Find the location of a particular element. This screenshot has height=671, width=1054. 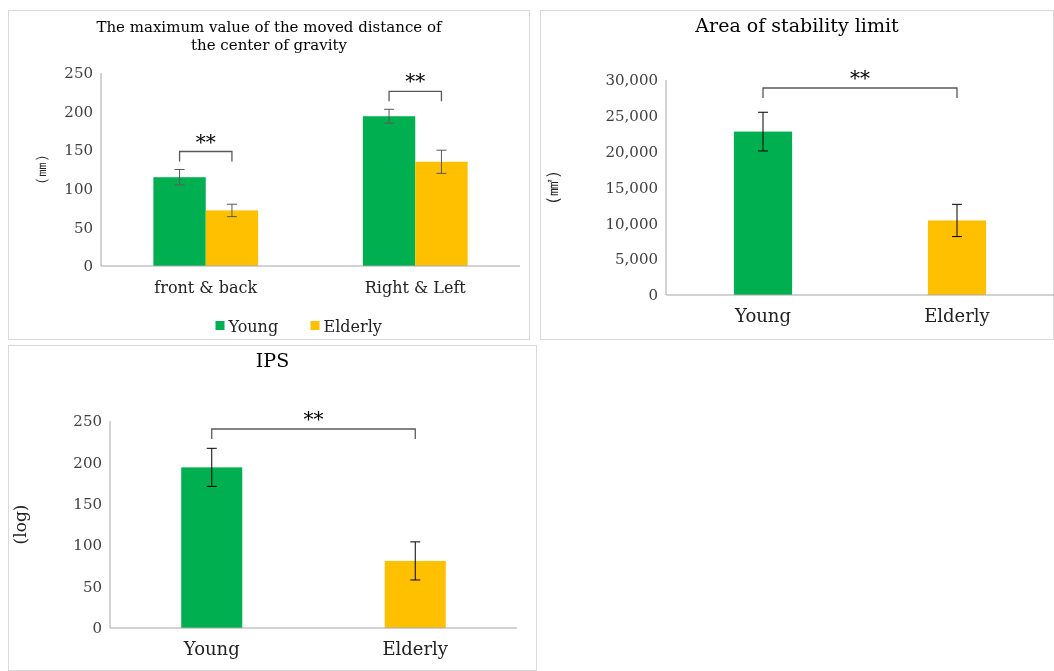

y-axis-title: （㎟） is located at coordinates (552, 187).